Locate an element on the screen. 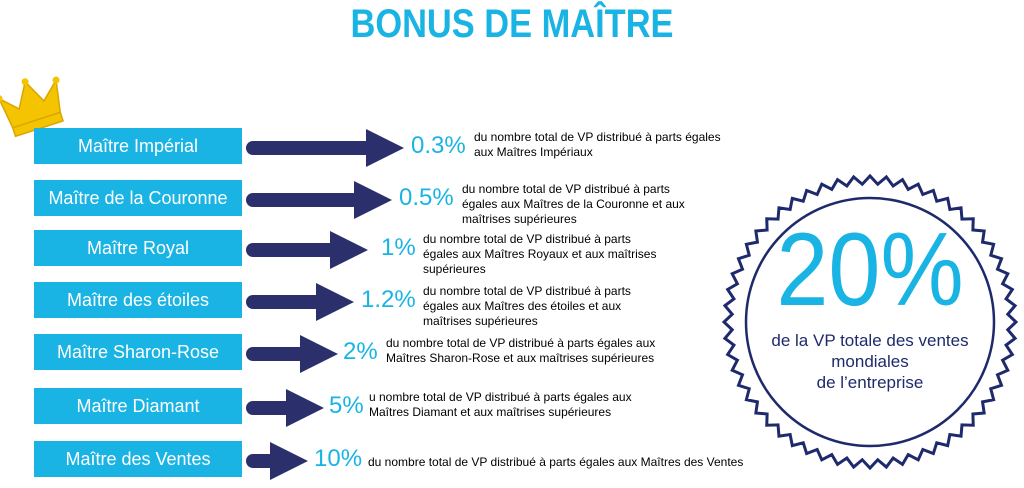 Image resolution: width=1024 pixels, height=488 pixels. page-title: BONUS DE MAÎTRE is located at coordinates (512, 24).